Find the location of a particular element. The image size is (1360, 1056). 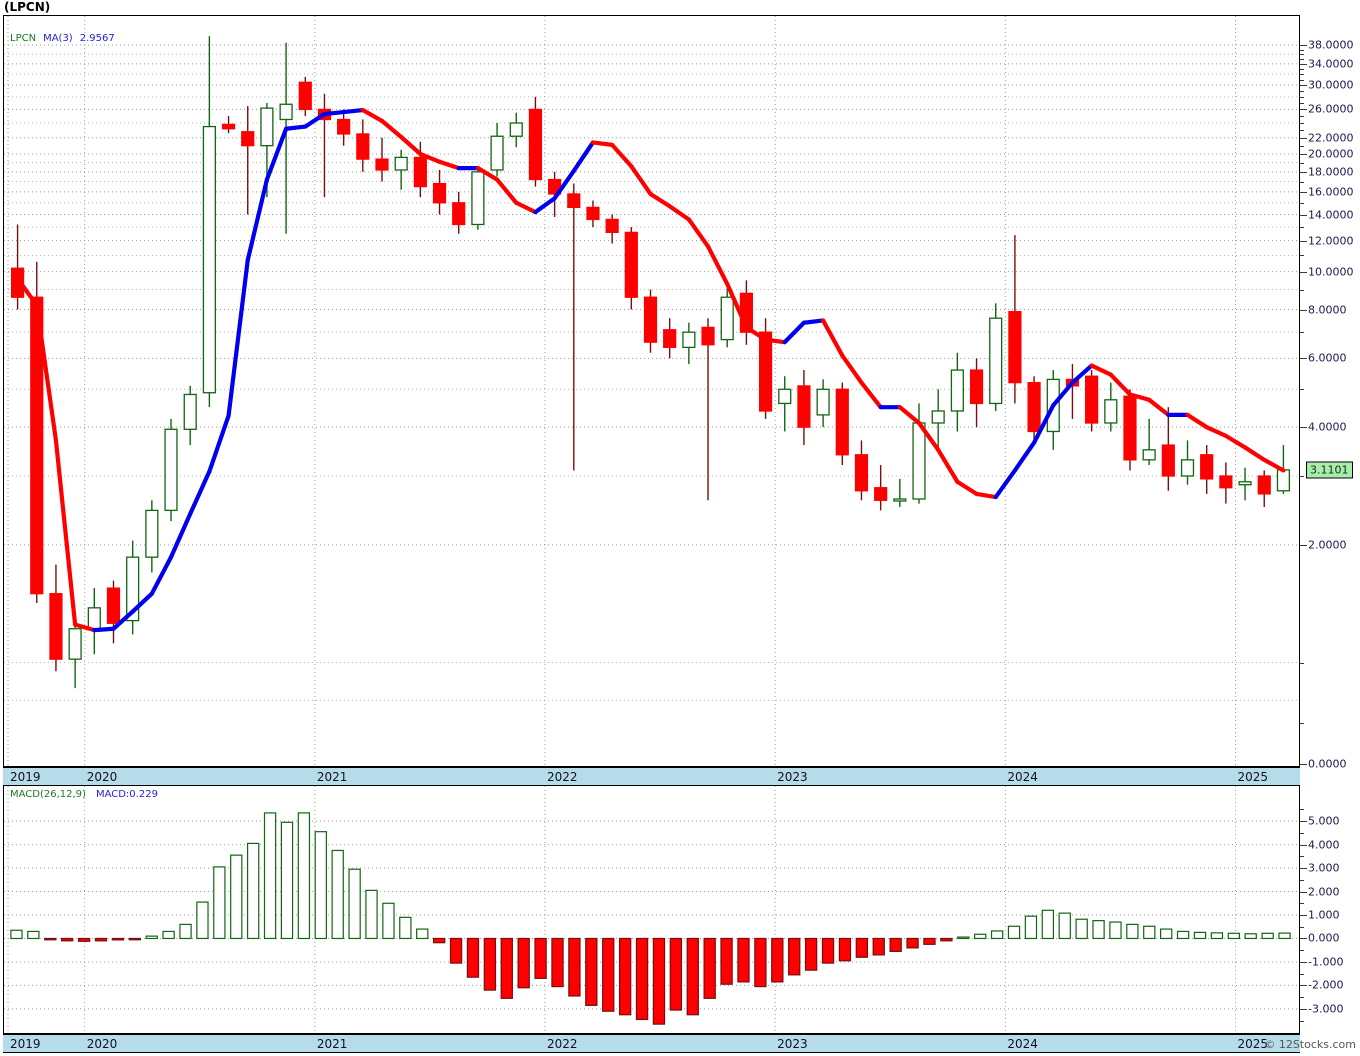

macd-axis-label: 2.000 is located at coordinates (1324, 892).